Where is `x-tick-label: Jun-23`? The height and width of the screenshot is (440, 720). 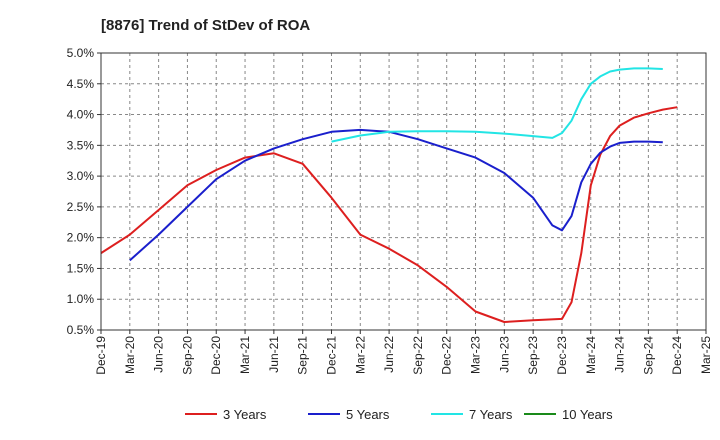 x-tick-label: Jun-23 is located at coordinates (504, 354).